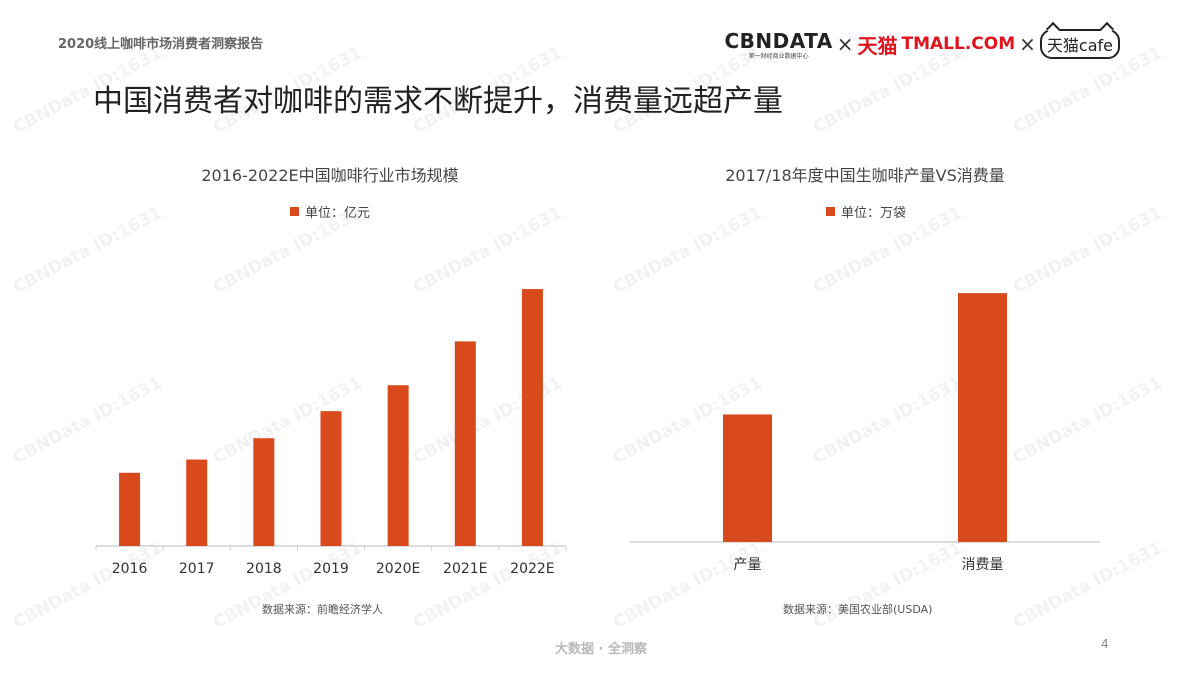 The height and width of the screenshot is (675, 1200). What do you see at coordinates (330, 175) in the screenshot?
I see `chart1-title: 2016-2022E中国咖啡行业市场规模` at bounding box center [330, 175].